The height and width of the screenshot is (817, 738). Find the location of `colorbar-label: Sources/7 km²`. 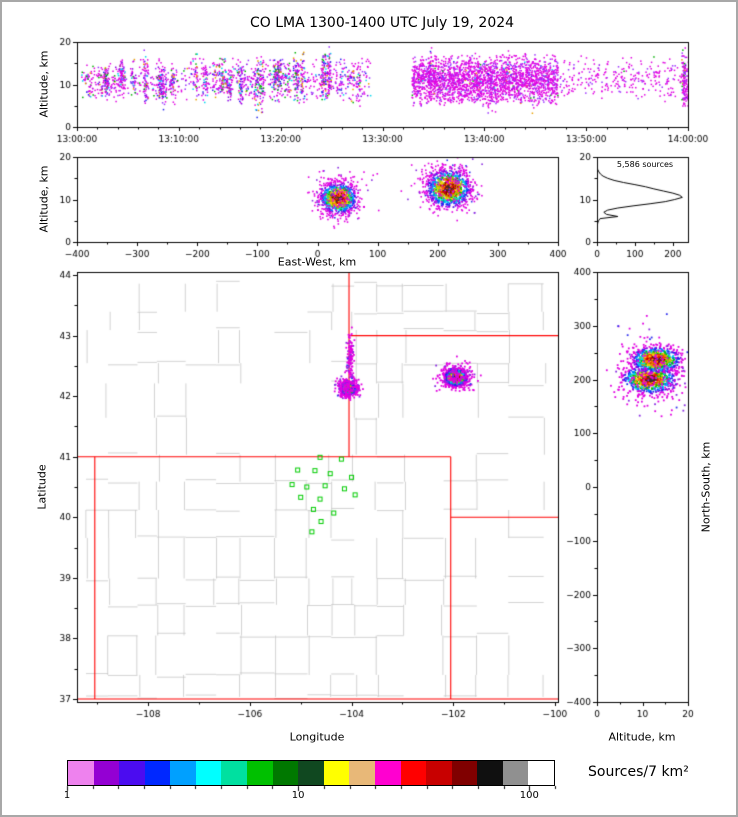

colorbar-label: Sources/7 km² is located at coordinates (638, 772).